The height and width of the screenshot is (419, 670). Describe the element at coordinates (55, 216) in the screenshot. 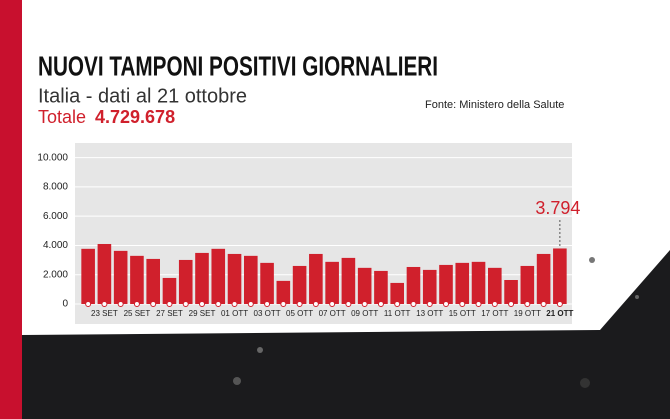

I see `y-tick-label: 6.000` at that location.